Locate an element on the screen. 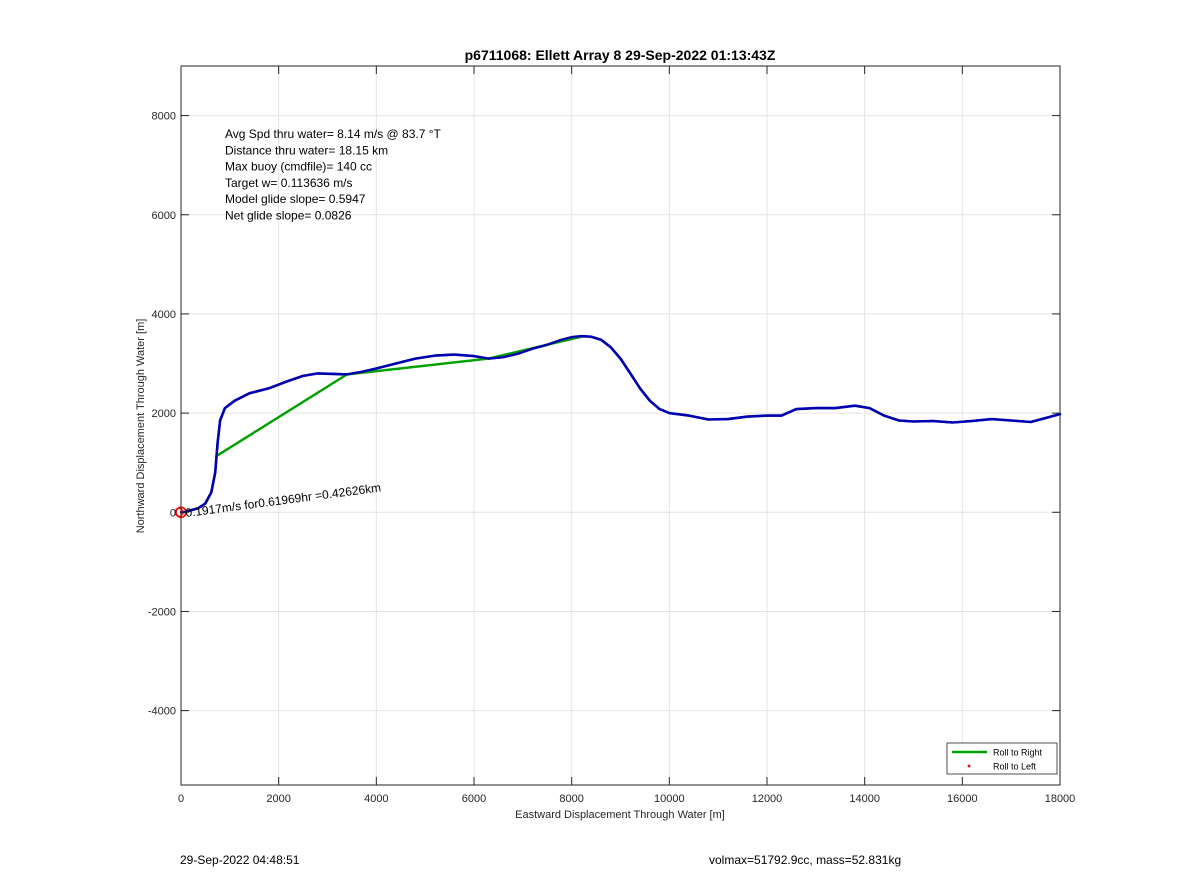  legend-label: Roll to Right is located at coordinates (1018, 753).